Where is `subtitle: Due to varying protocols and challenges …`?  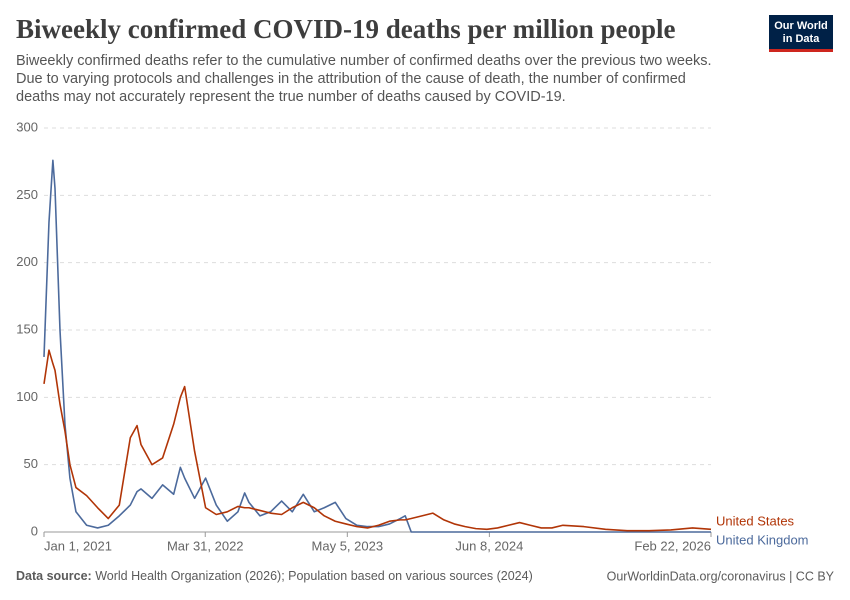 subtitle: Due to varying protocols and challenges … is located at coordinates (351, 79).